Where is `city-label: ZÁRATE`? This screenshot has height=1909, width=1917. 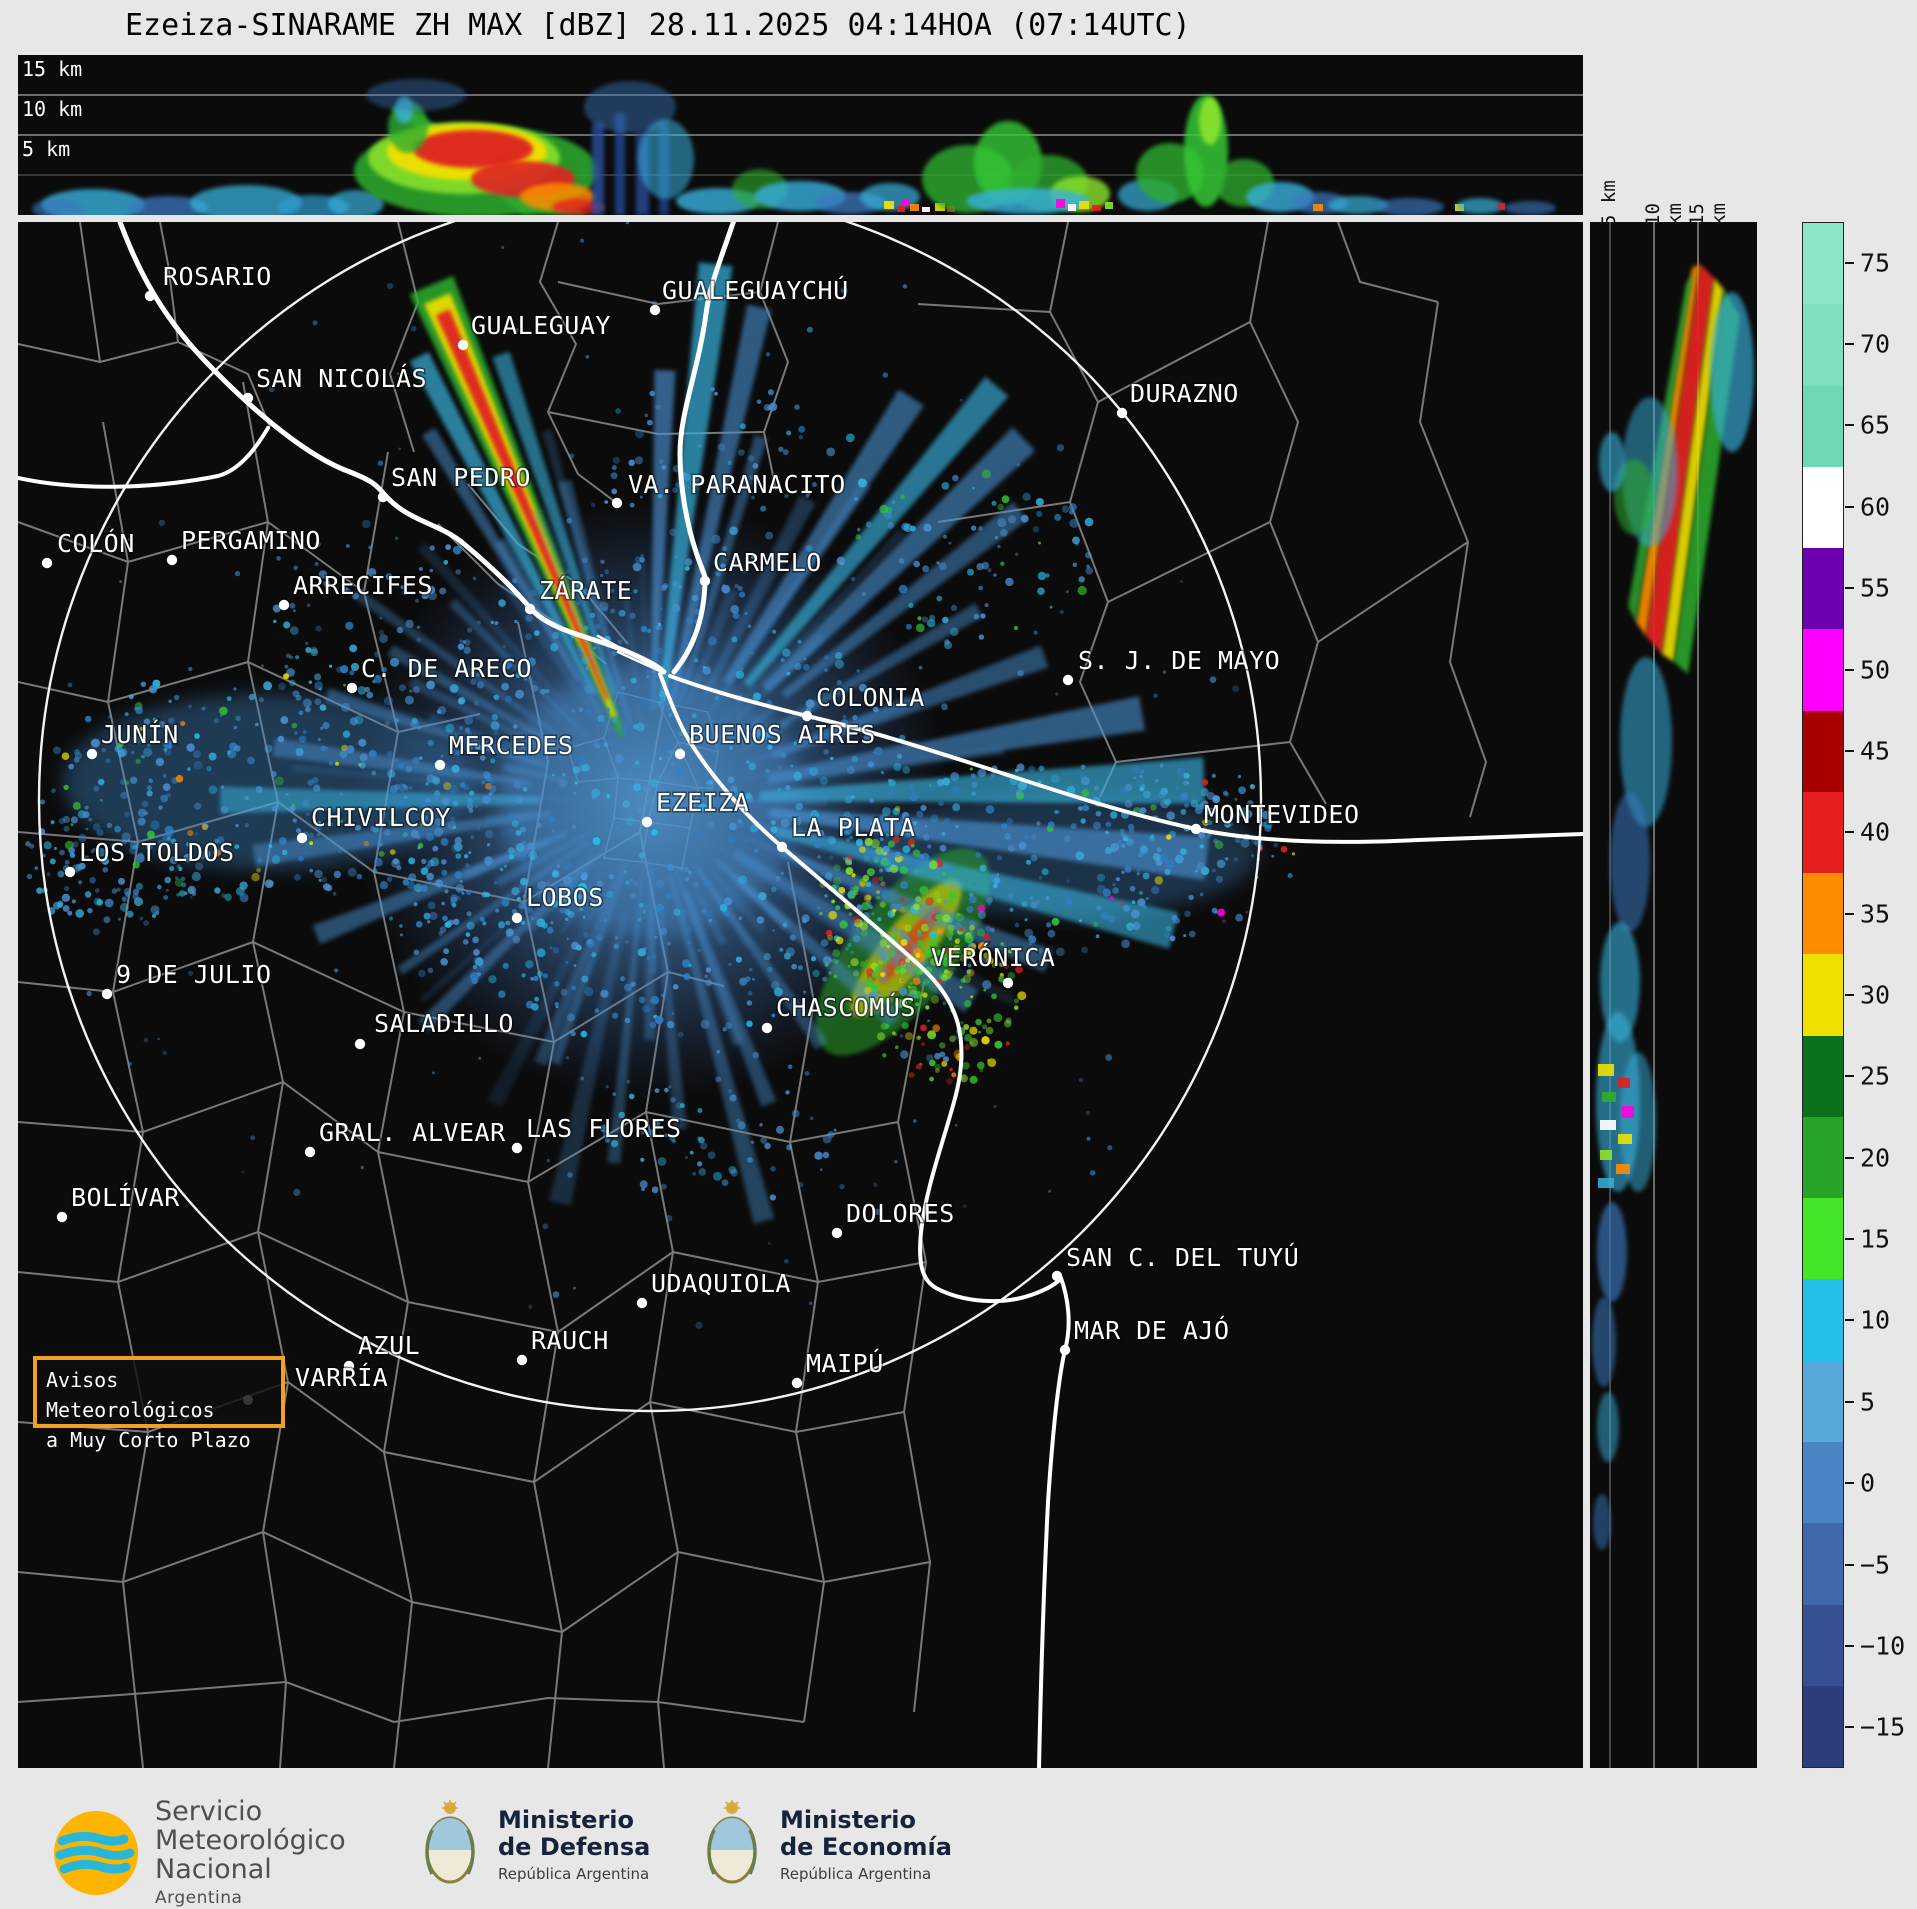
city-label: ZÁRATE is located at coordinates (585, 590).